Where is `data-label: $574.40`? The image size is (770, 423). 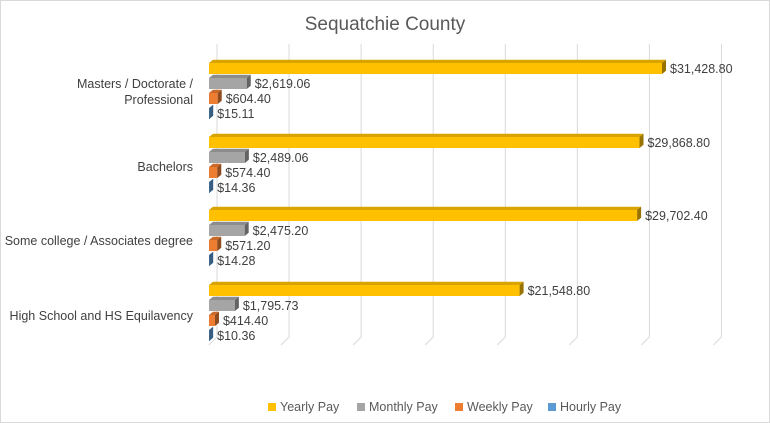
data-label: $574.40 is located at coordinates (247, 173).